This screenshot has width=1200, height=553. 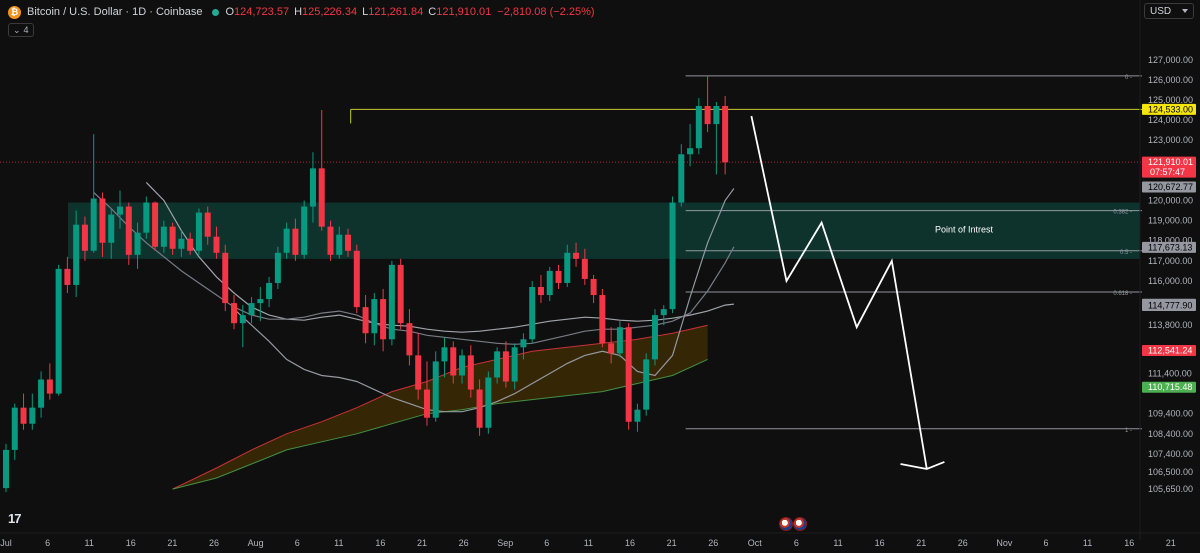 What do you see at coordinates (839, 292) in the screenshot?
I see `projection-path` at bounding box center [839, 292].